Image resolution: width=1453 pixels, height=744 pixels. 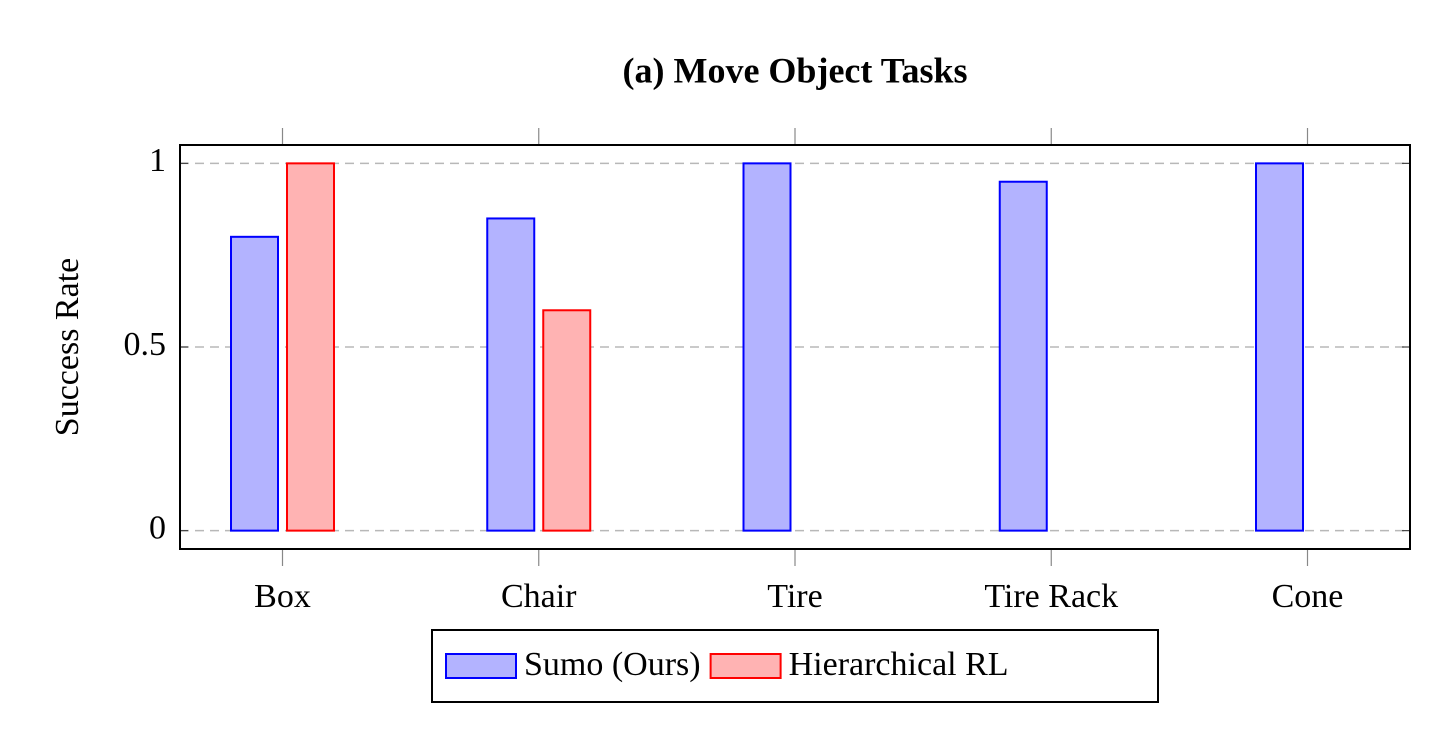 What do you see at coordinates (899, 664) in the screenshot?
I see `legend-label: Hierarchical RL` at bounding box center [899, 664].